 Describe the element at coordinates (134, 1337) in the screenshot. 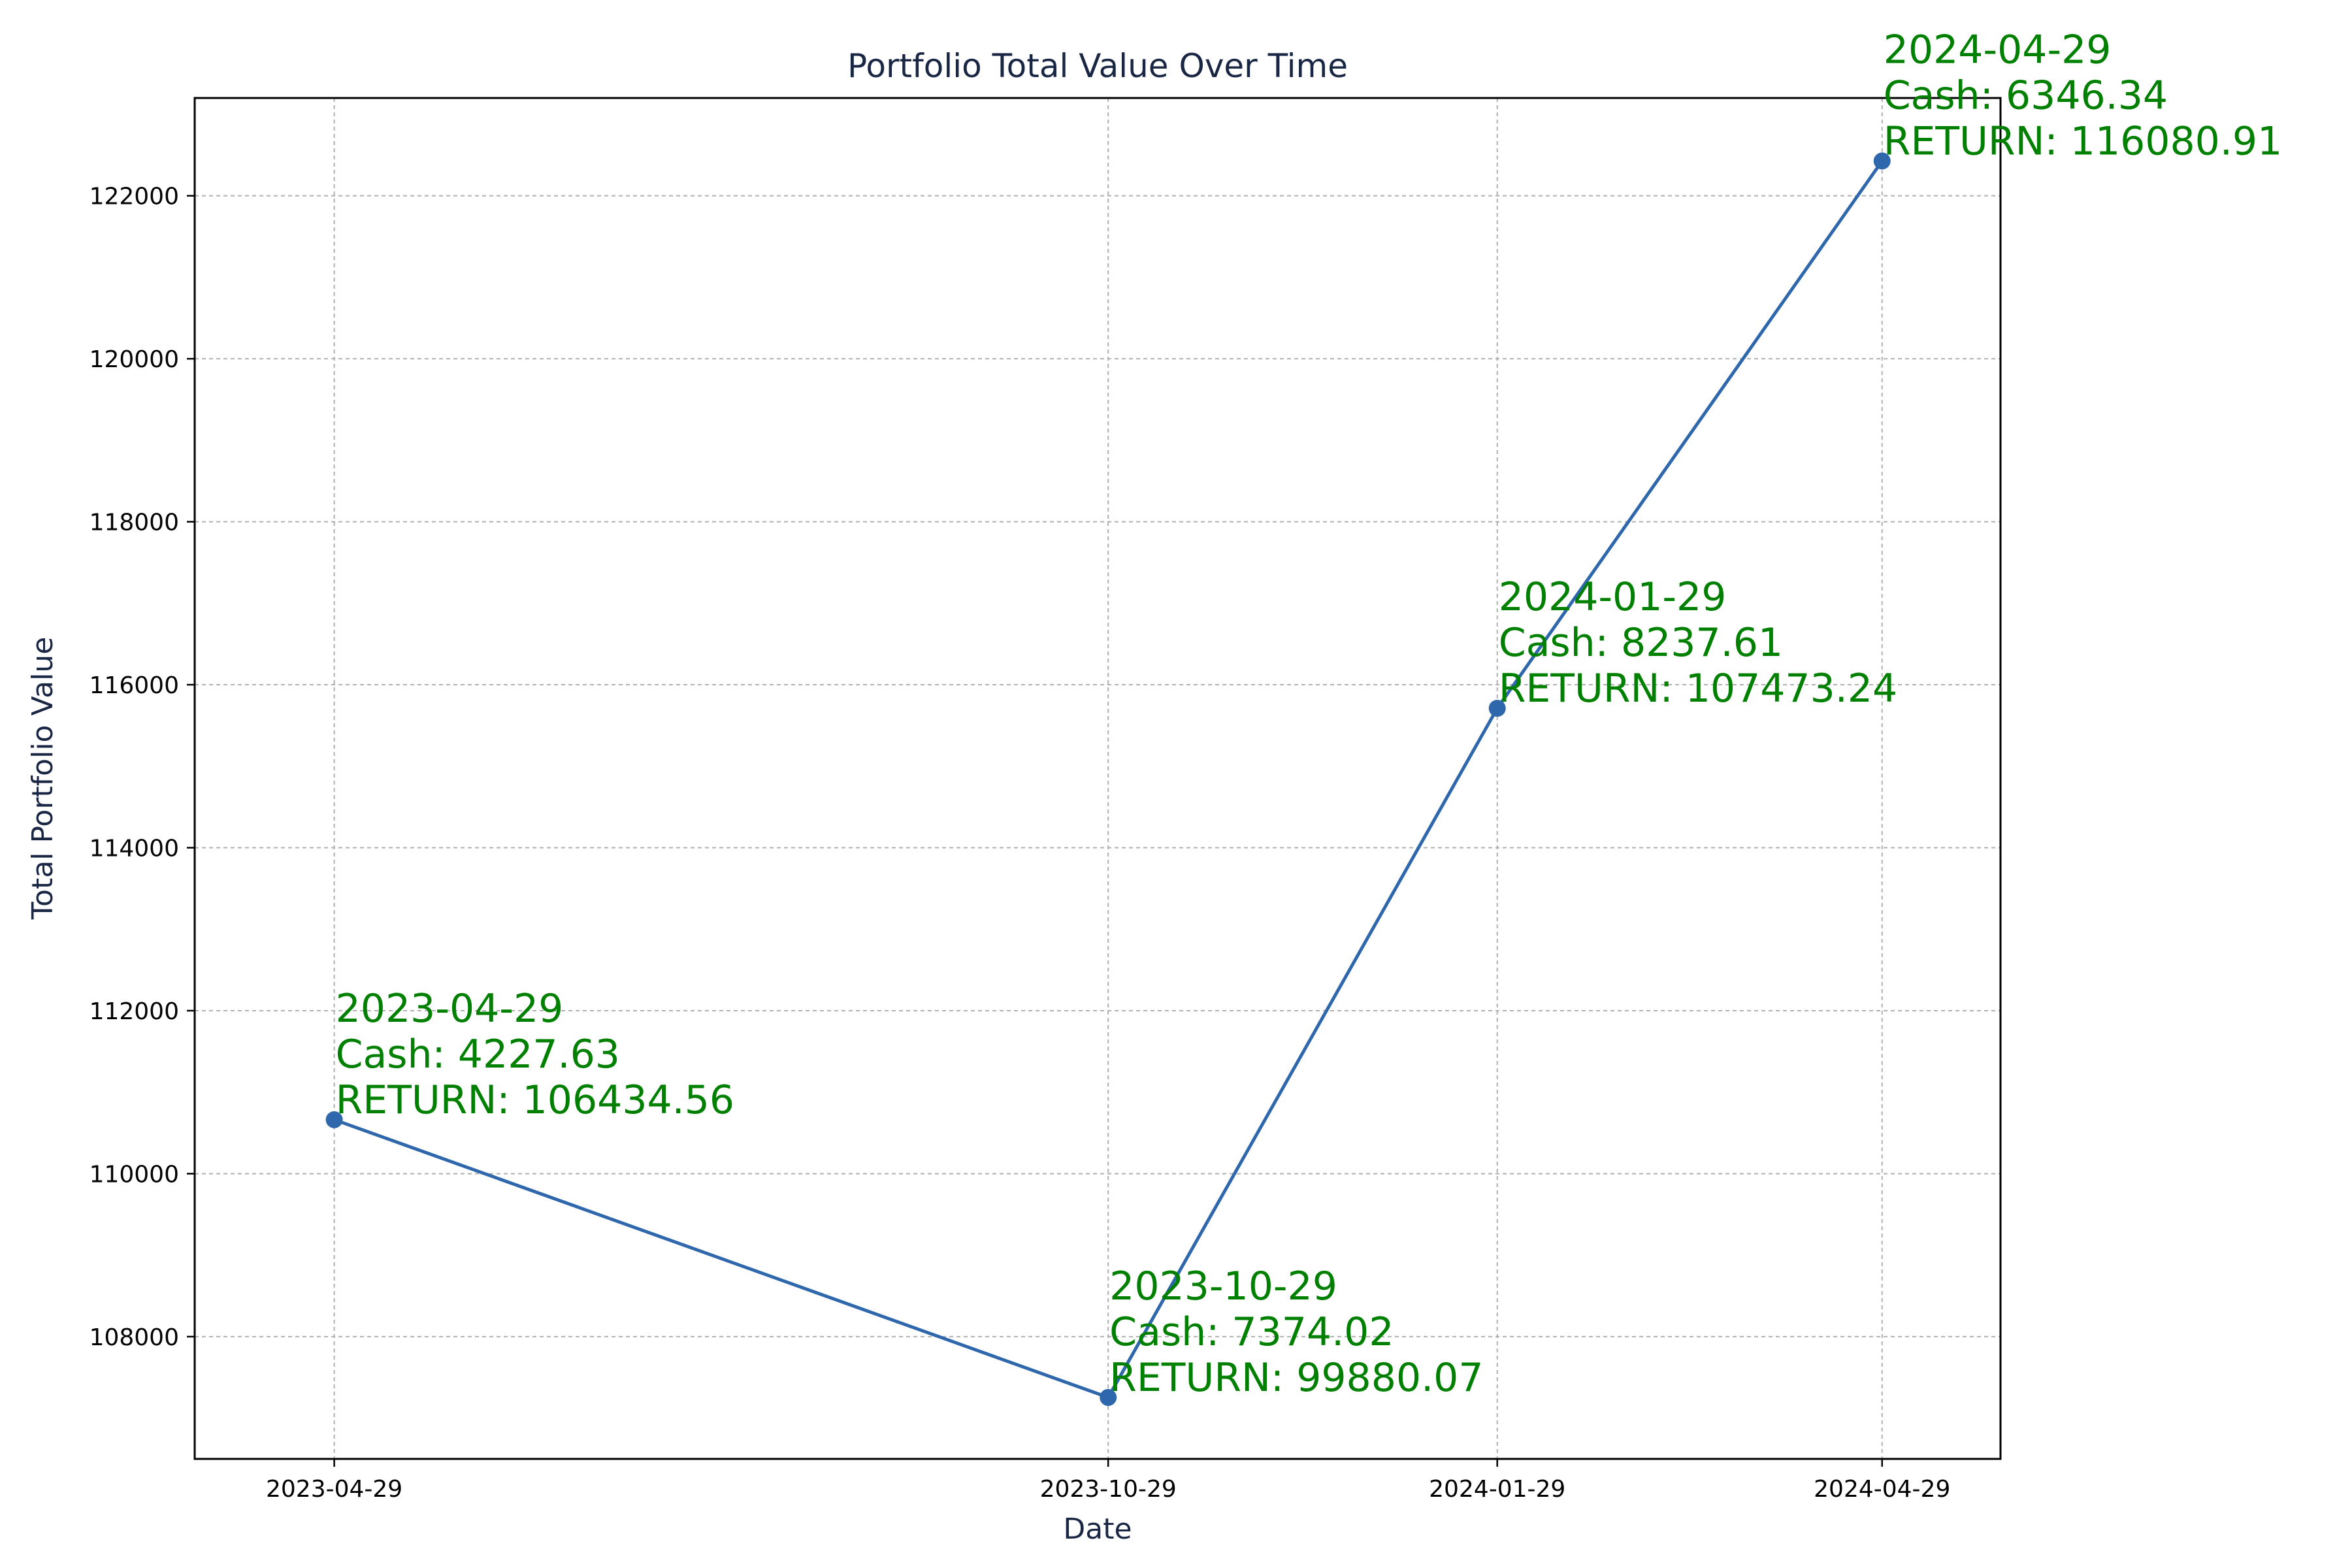

I see `y-tick-label: 108000` at that location.